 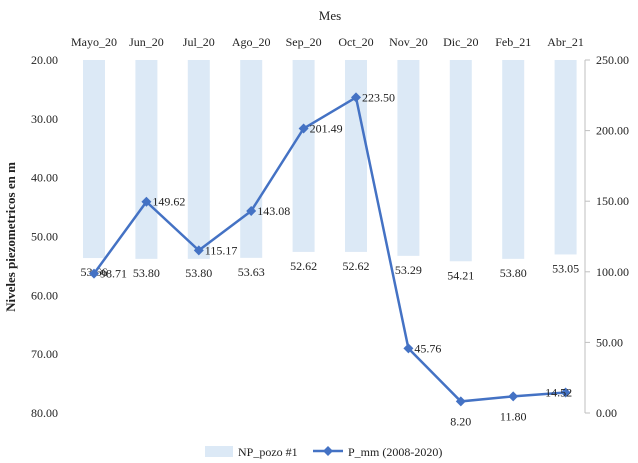 What do you see at coordinates (513, 42) in the screenshot?
I see `category-label: Feb_21` at bounding box center [513, 42].